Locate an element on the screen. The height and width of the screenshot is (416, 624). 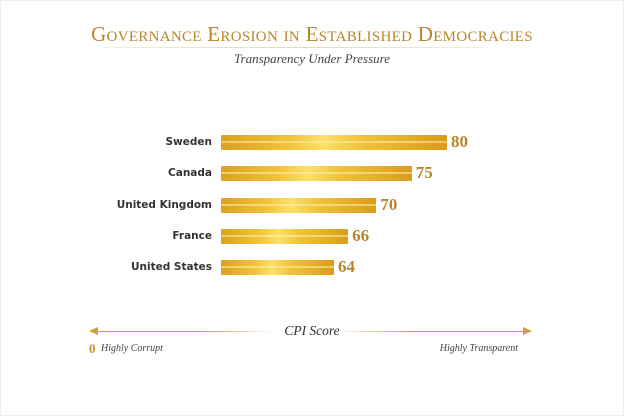
data-label: 70 is located at coordinates (389, 204).